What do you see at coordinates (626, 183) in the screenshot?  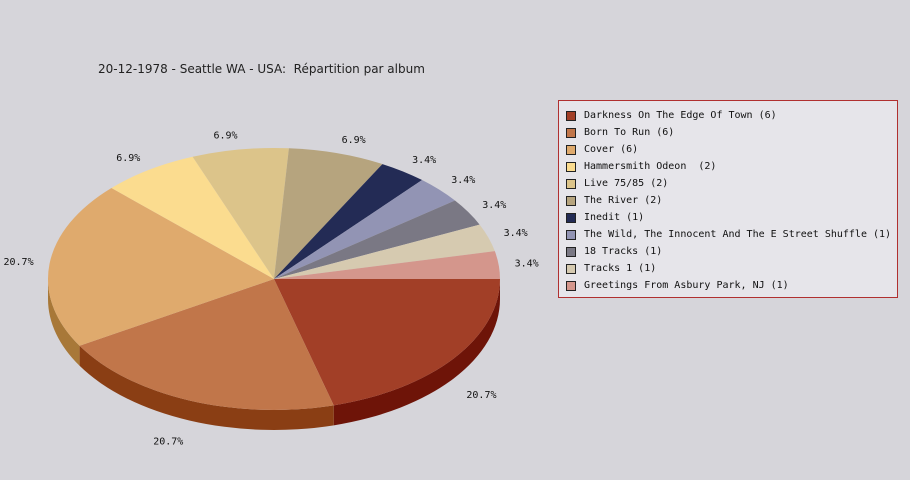 I see `legend-label: Live 75/85 (2)` at bounding box center [626, 183].